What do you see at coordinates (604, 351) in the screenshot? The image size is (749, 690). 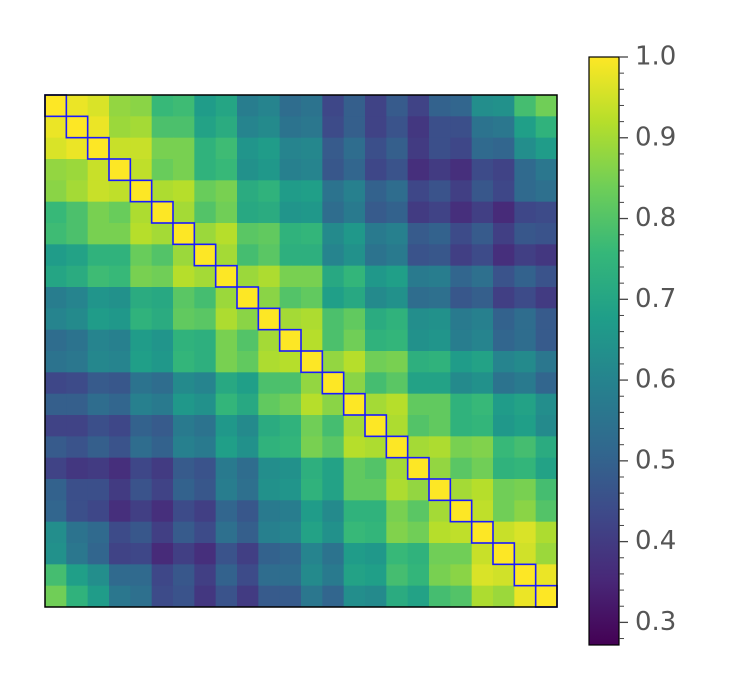 I see `colorbar` at bounding box center [604, 351].